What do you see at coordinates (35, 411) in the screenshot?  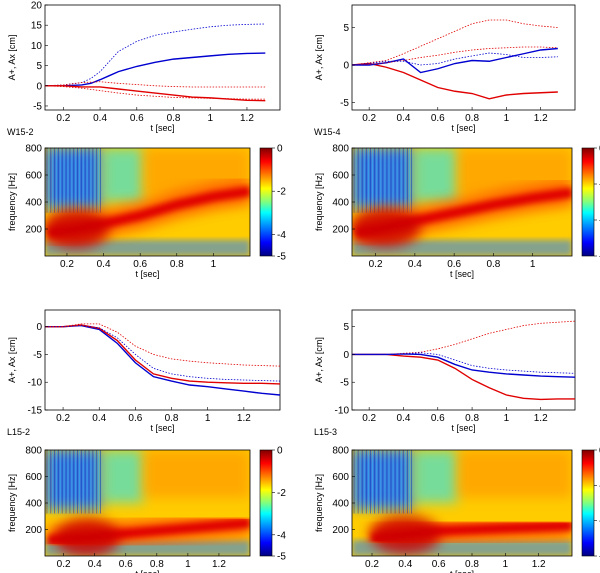 I see `y-tick-label: -15` at bounding box center [35, 411].